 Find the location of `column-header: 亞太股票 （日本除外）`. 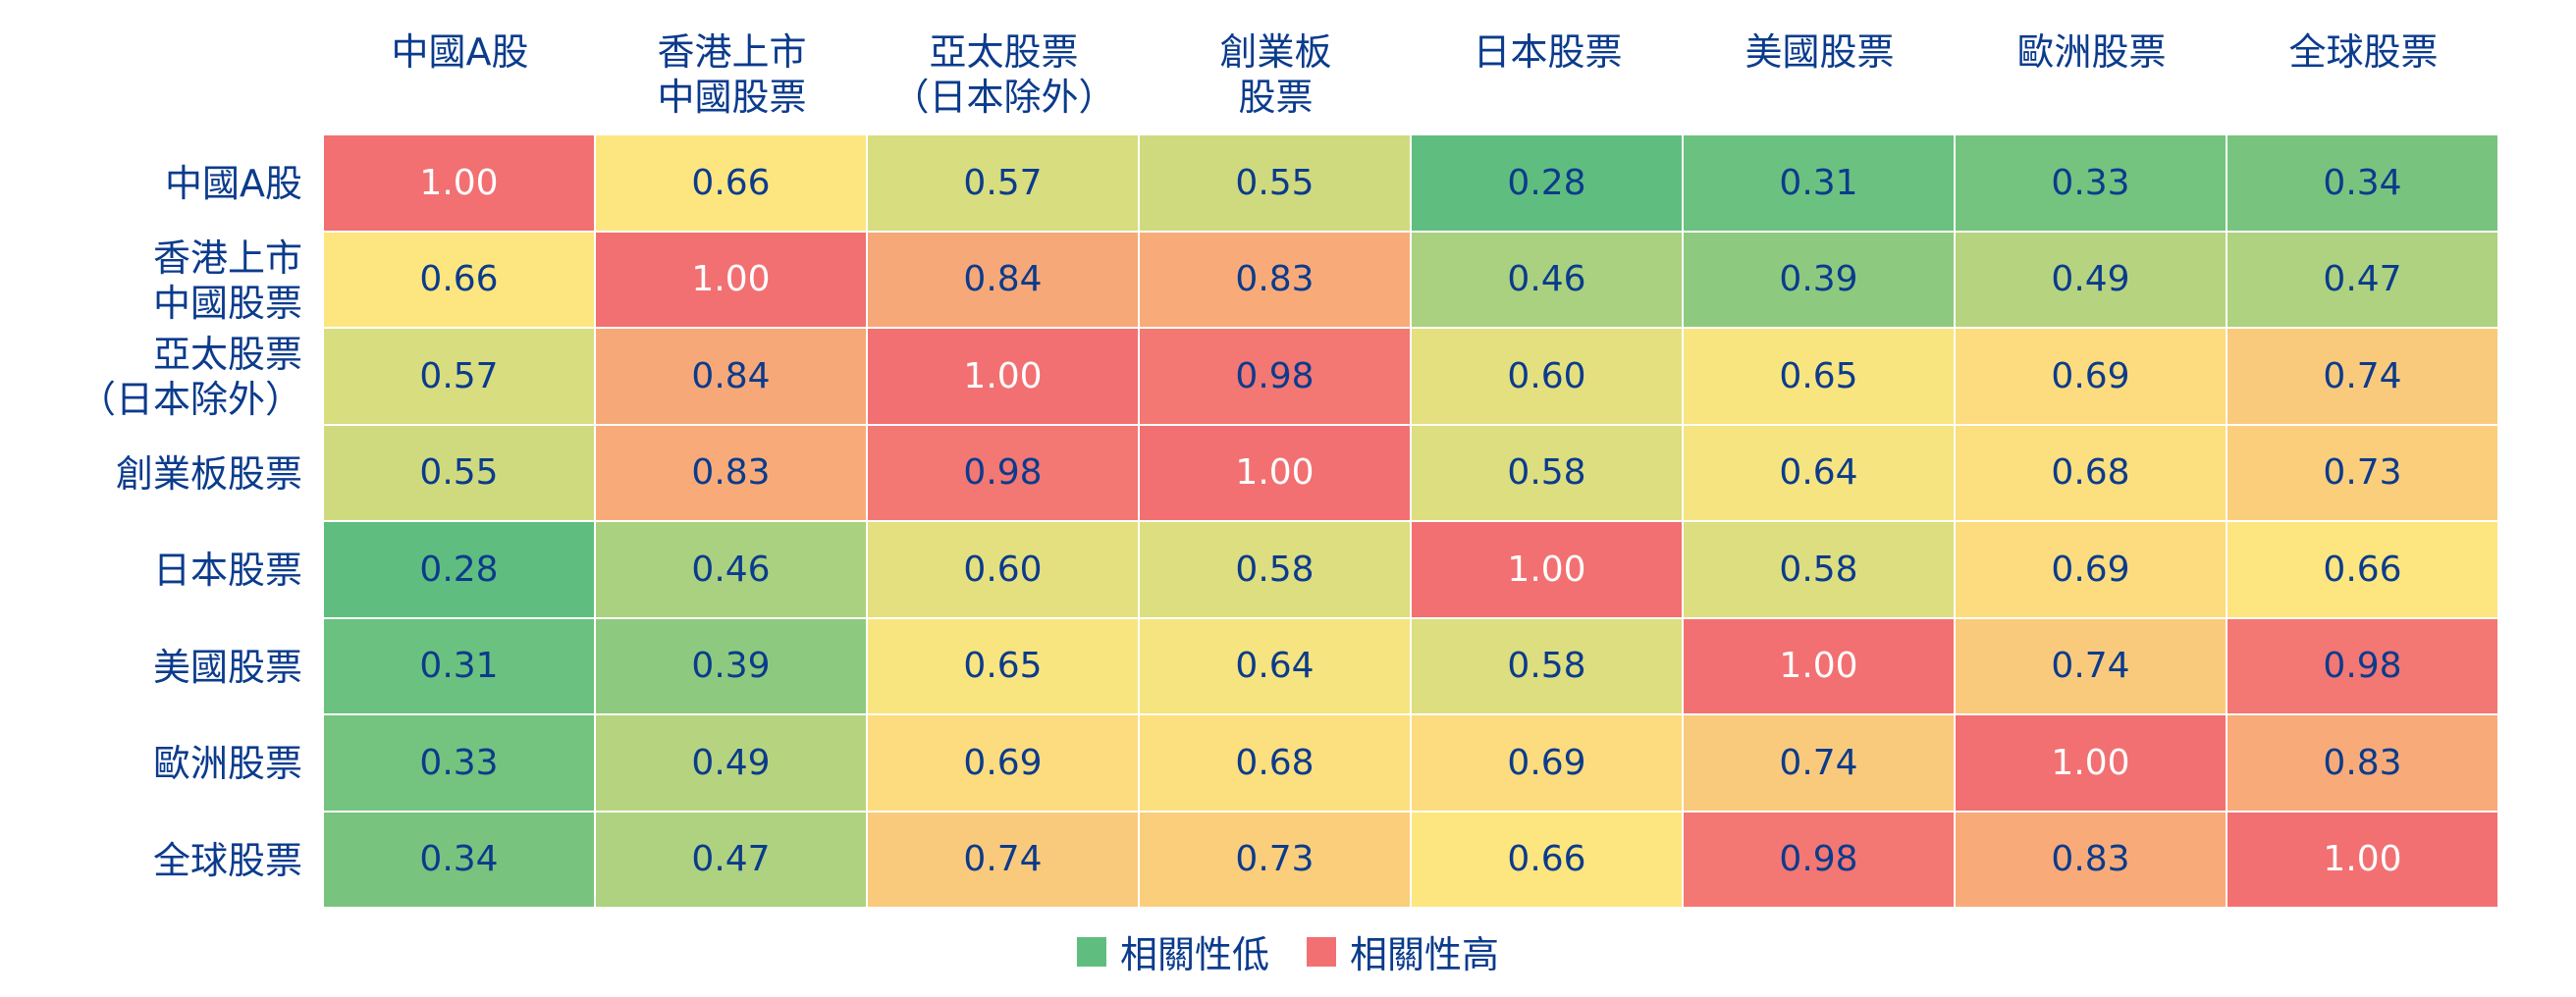

column-header: 亞太股票 （日本除外） is located at coordinates (1003, 74).